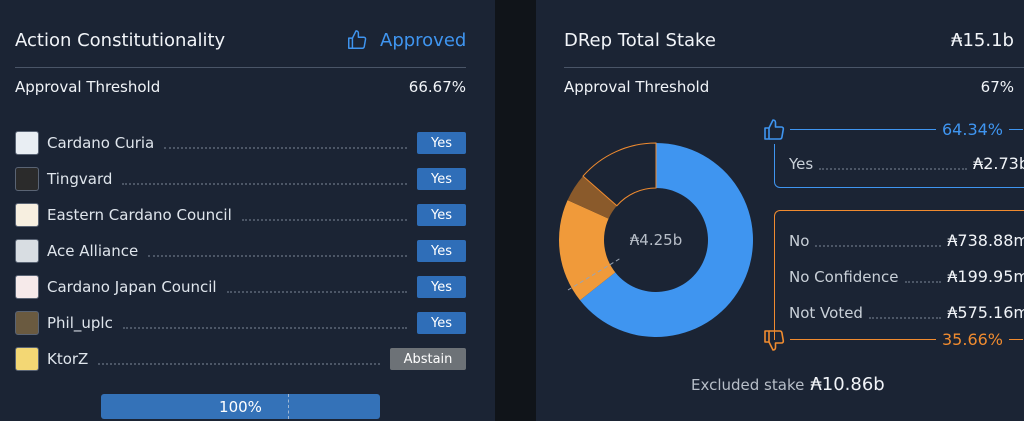  Describe the element at coordinates (799, 240) in the screenshot. I see `stake-label: No` at that location.